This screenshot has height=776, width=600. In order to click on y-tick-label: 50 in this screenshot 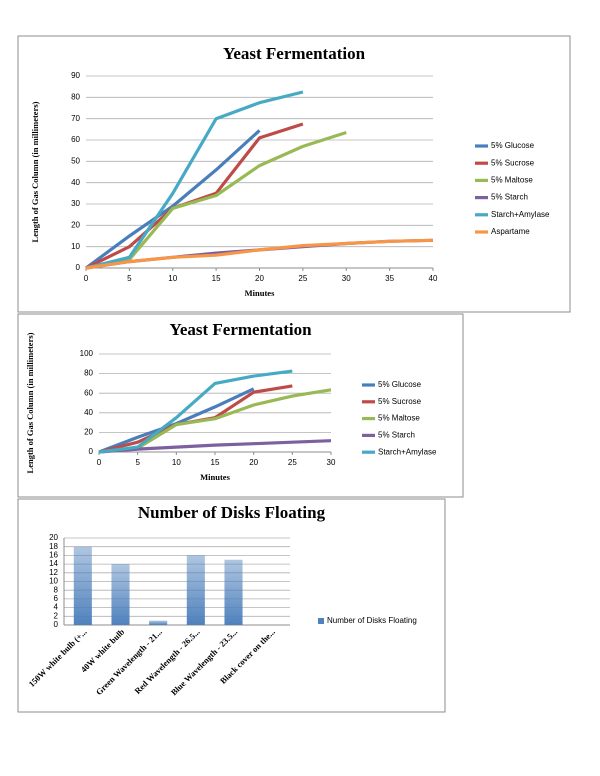, I will do `click(75, 160)`.